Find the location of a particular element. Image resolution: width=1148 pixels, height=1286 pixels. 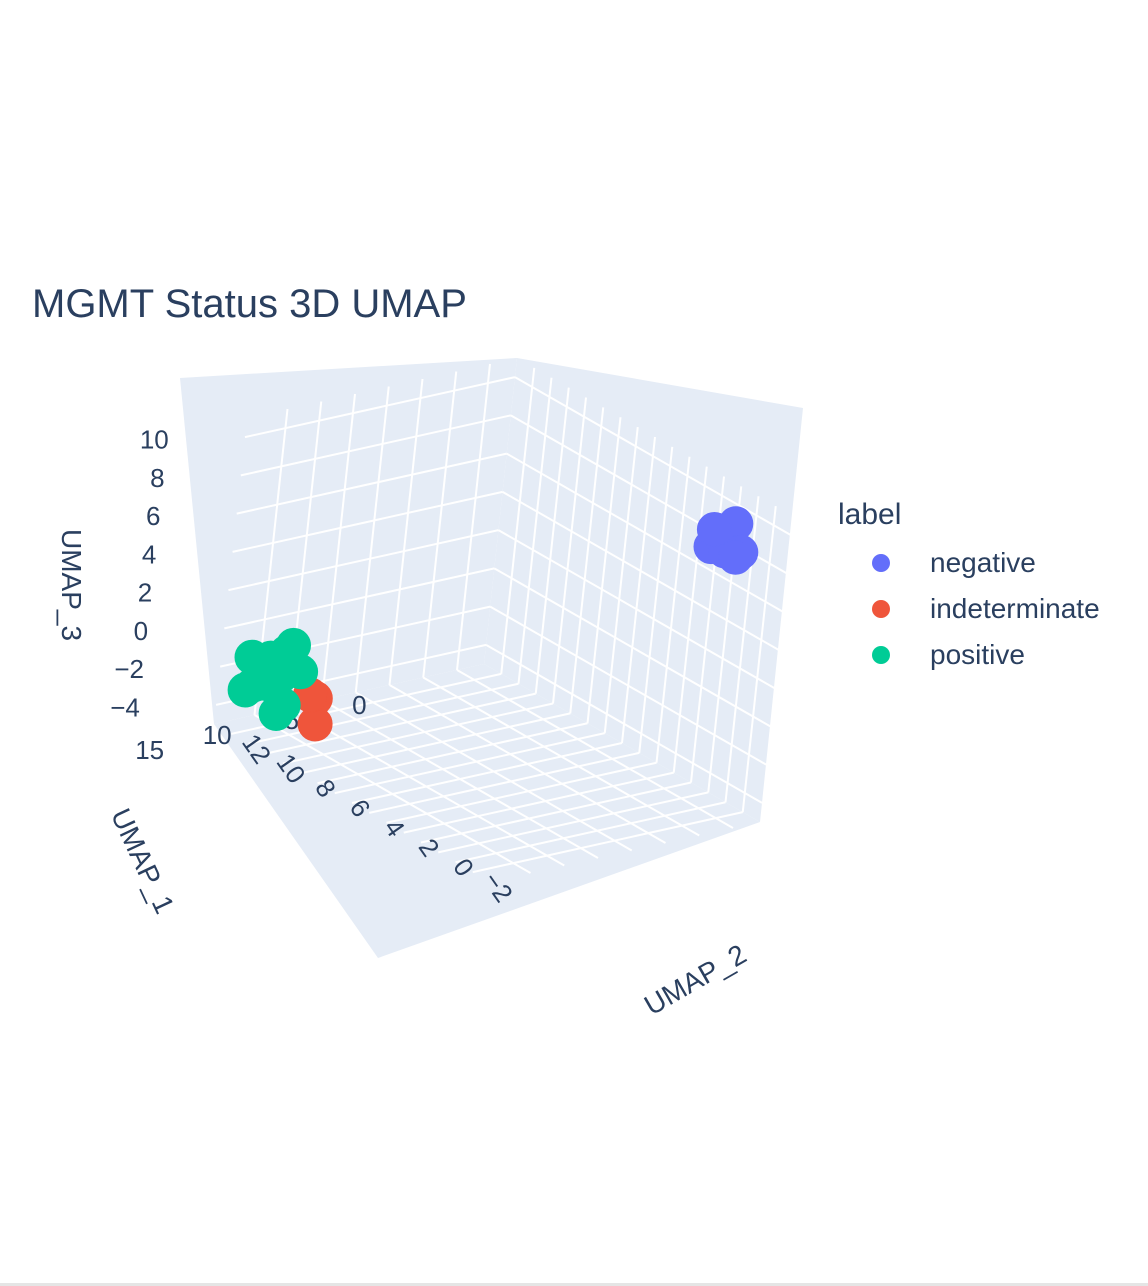

legend-item-indeterminate: indeterminate is located at coordinates (969, 609).